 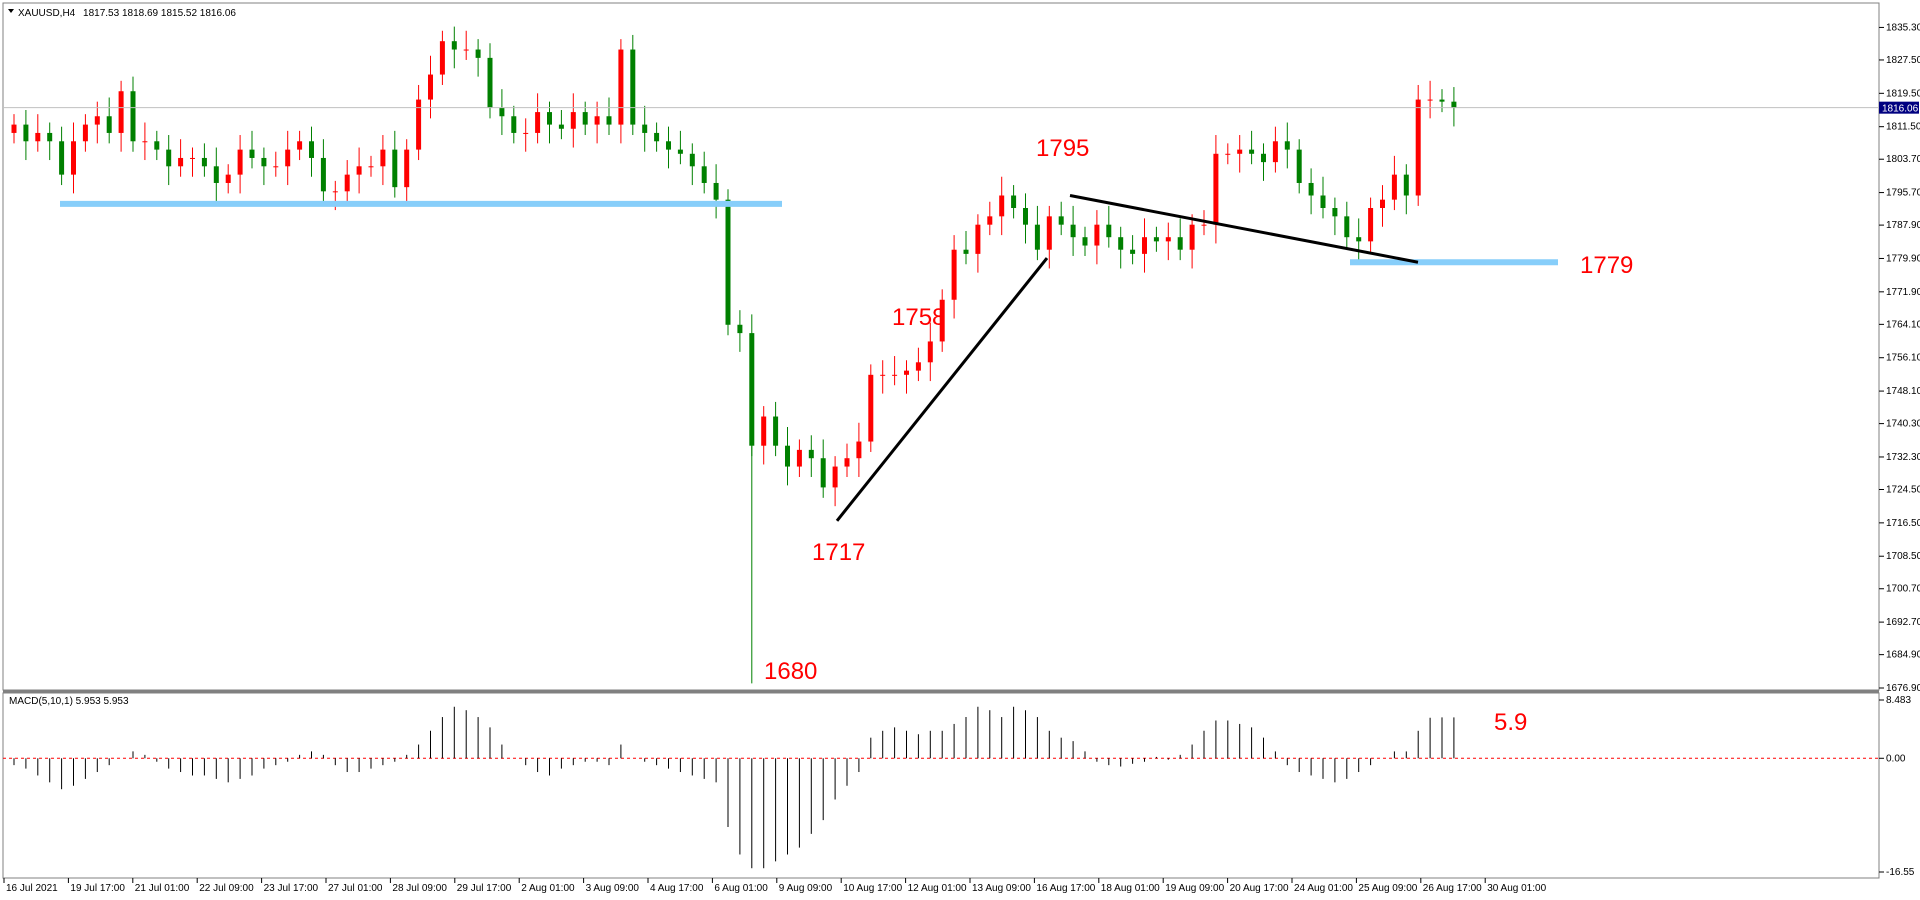 I want to click on time-tick-label: 2 Aug 01:00, so click(x=548, y=888).